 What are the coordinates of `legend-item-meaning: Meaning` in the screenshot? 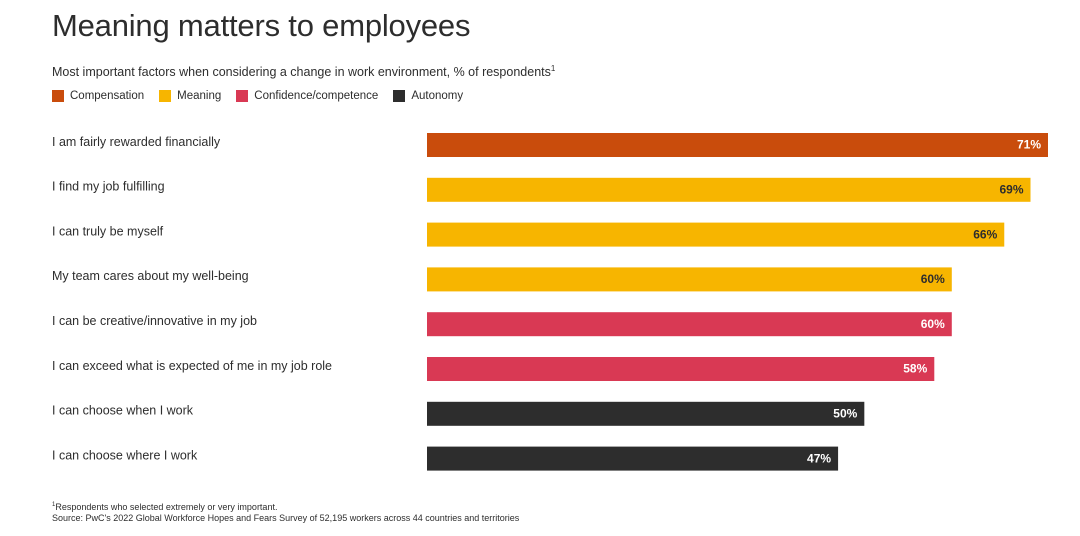 It's located at (190, 96).